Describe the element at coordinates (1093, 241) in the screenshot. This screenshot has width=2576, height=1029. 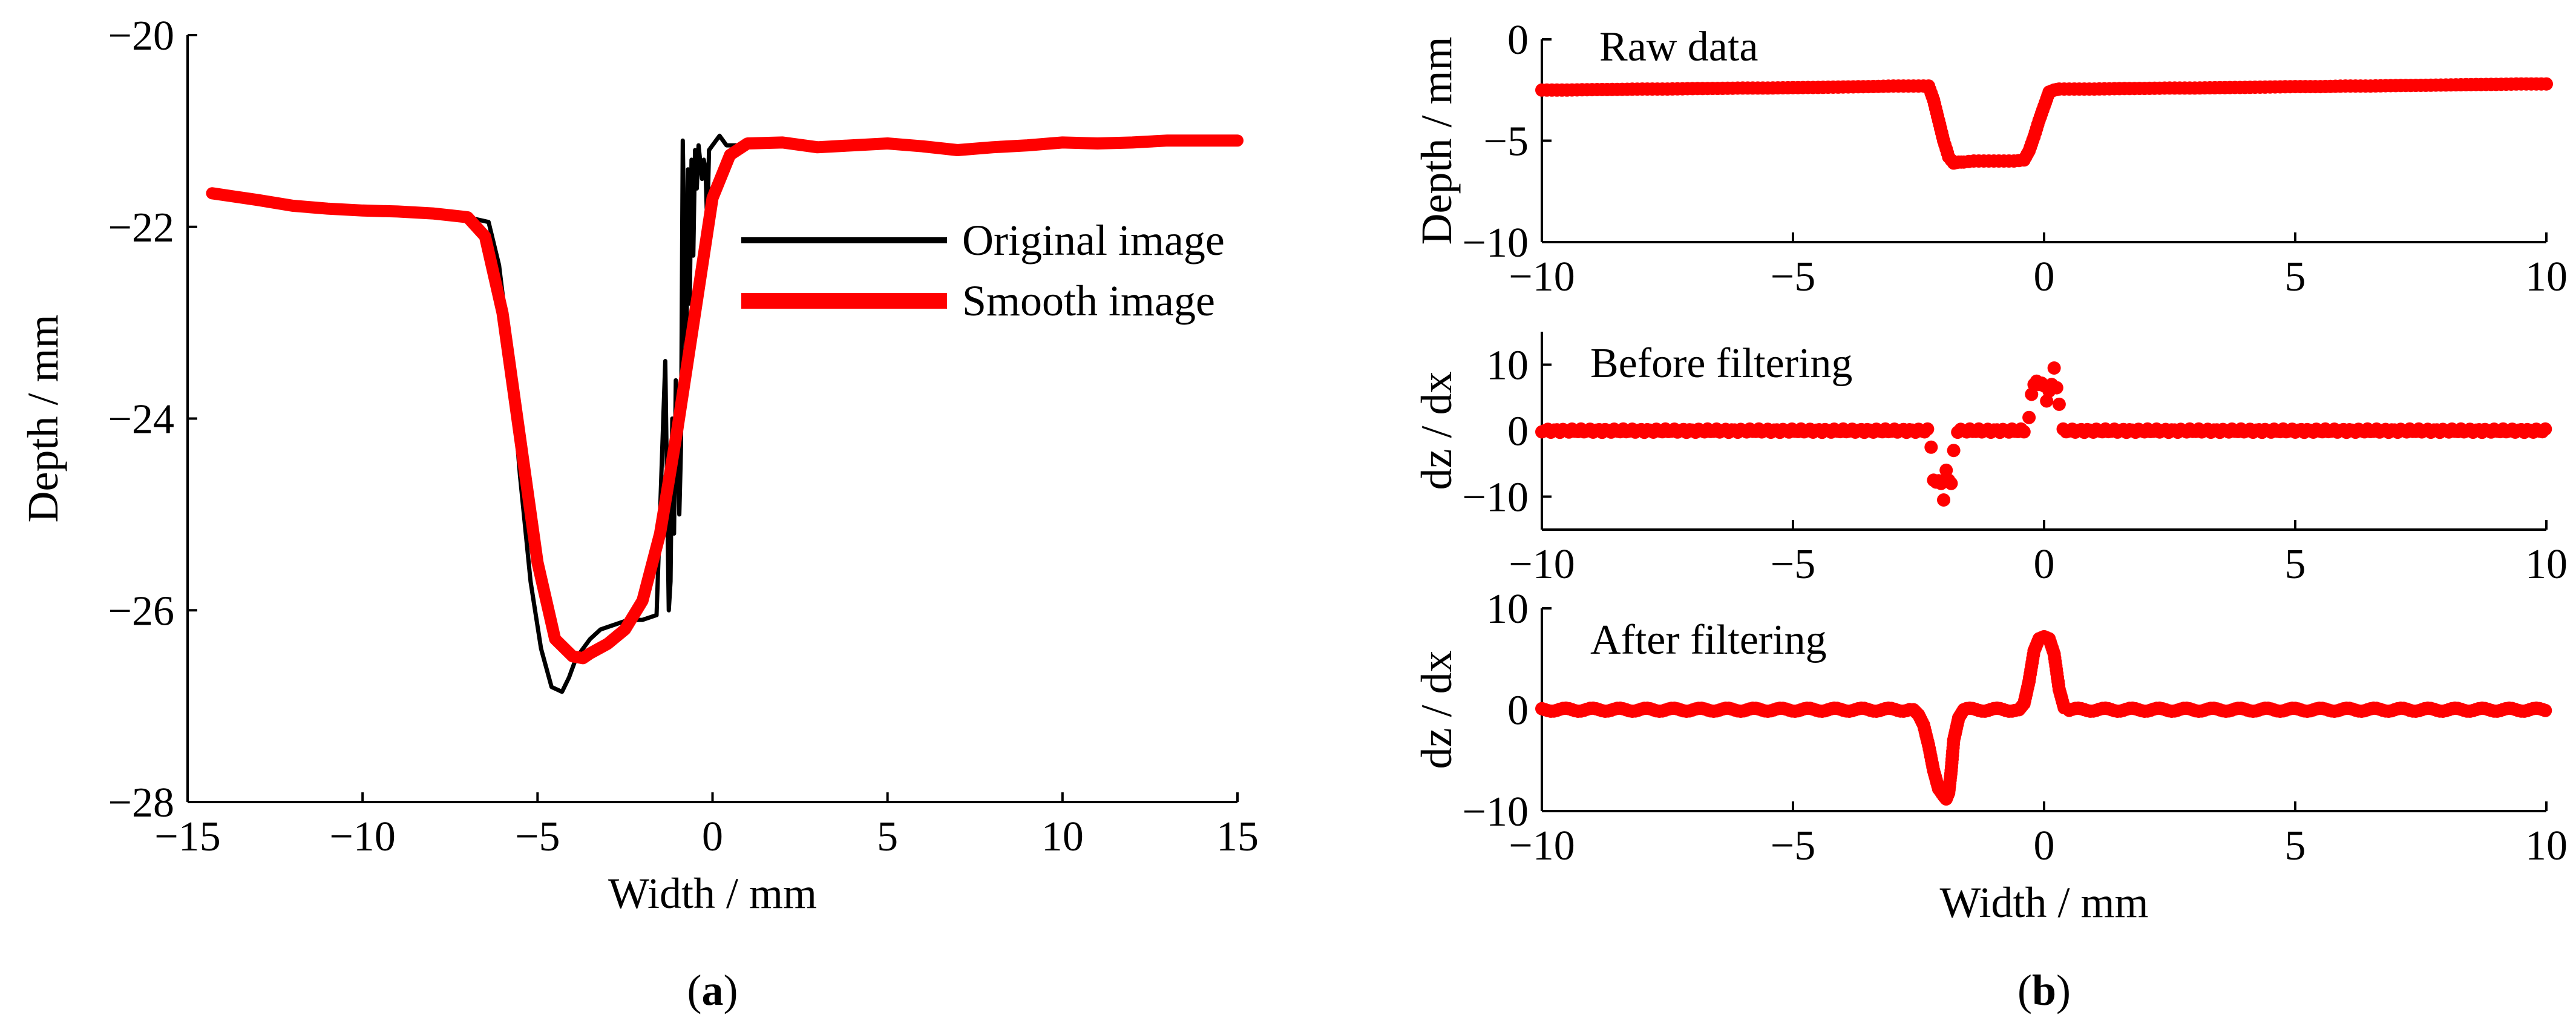
I see `legend-label: Original image` at that location.